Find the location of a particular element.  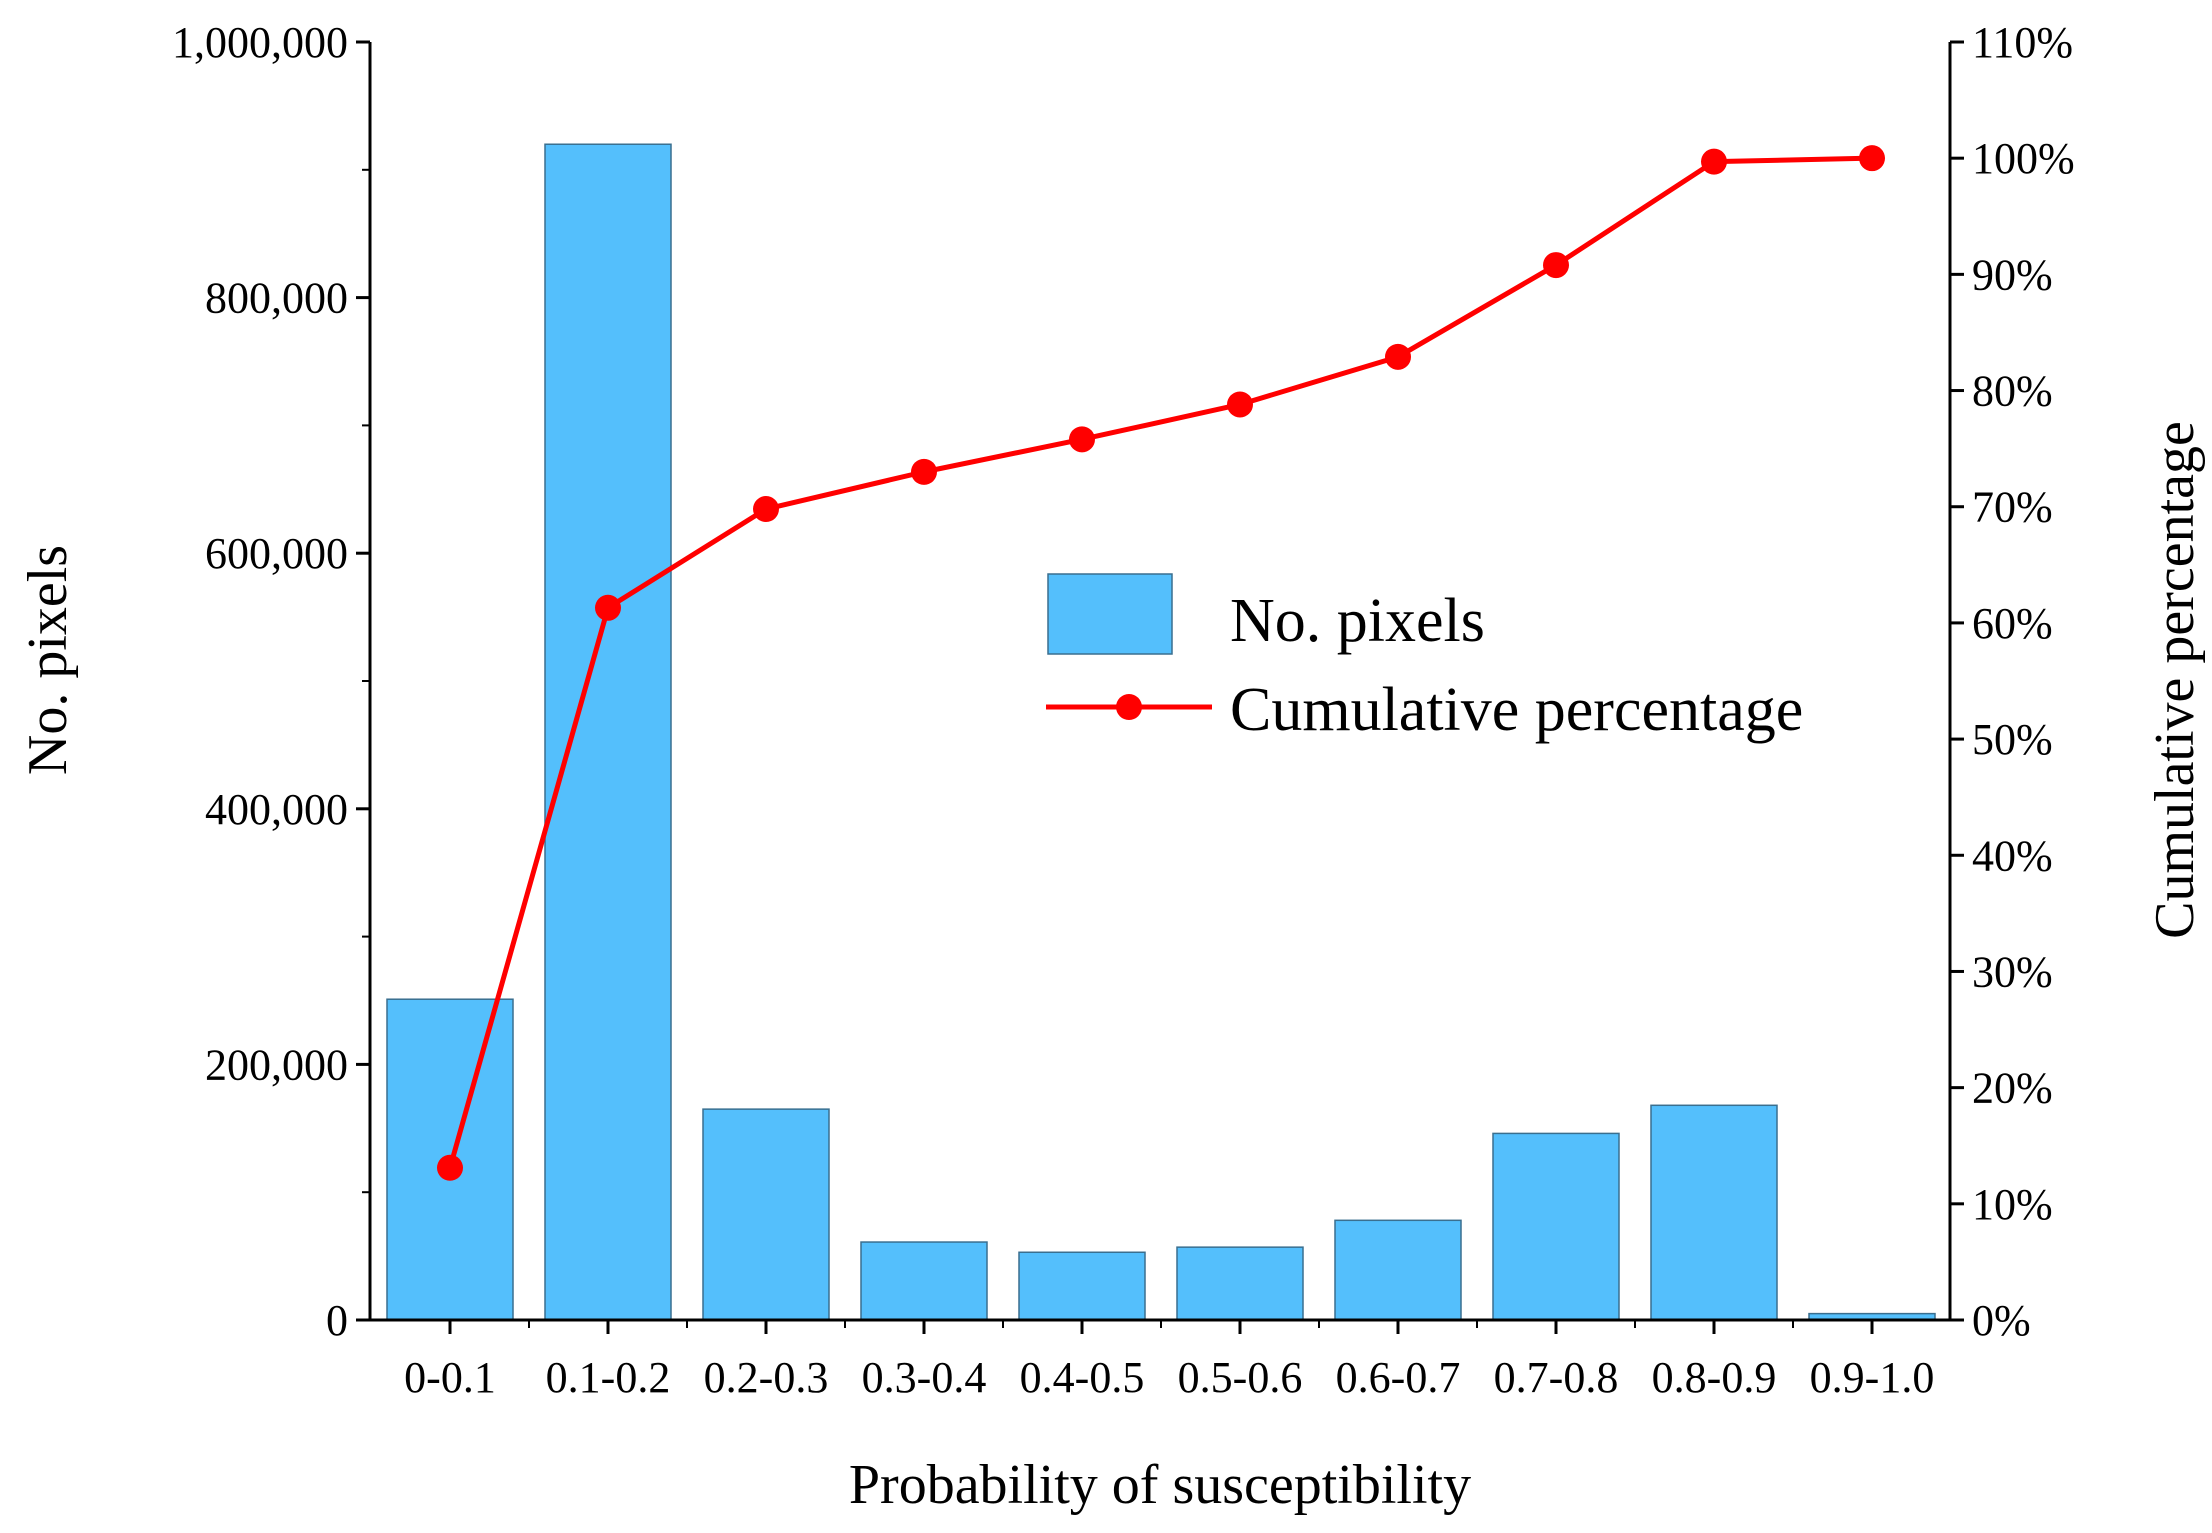

x-tick-label: 0.2-0.3 is located at coordinates (766, 1377).